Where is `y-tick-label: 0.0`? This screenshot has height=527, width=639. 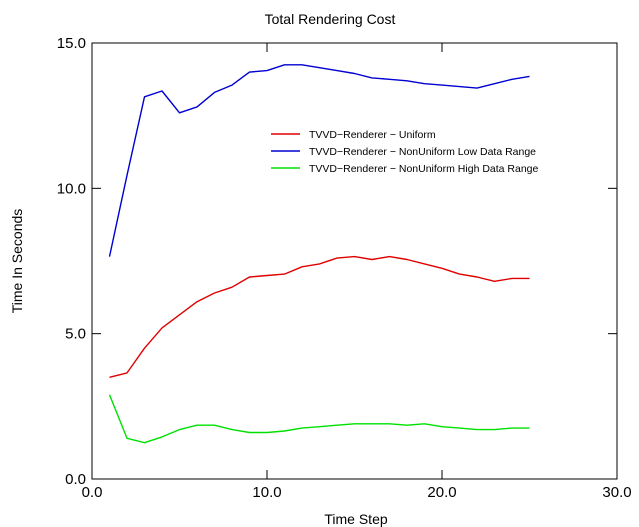 y-tick-label: 0.0 is located at coordinates (75, 479).